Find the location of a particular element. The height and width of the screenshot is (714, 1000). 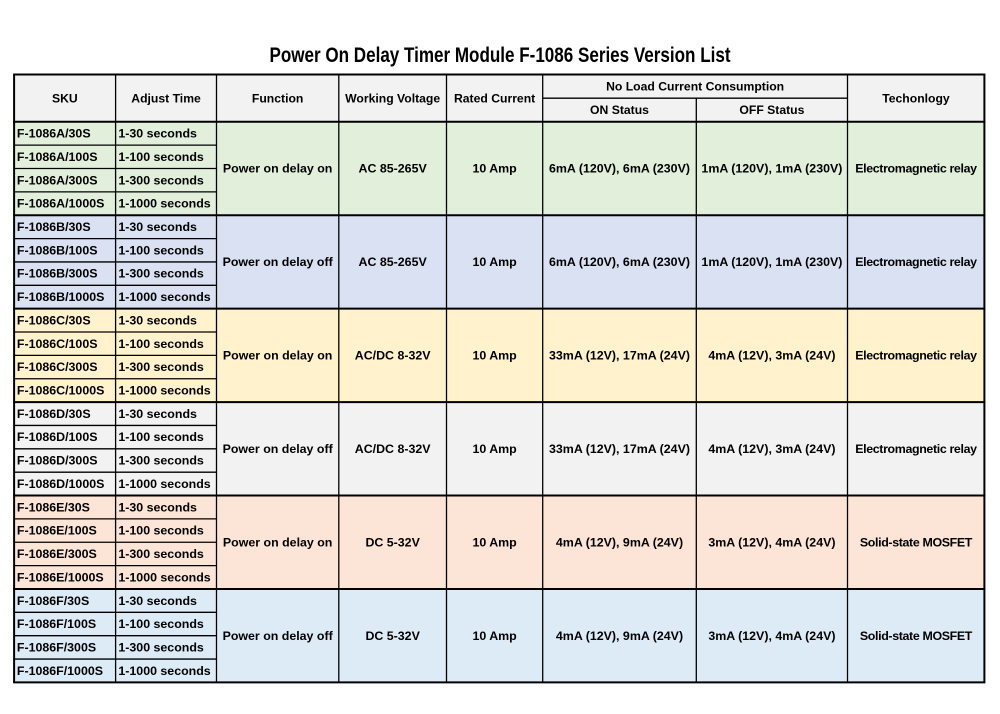

svg-text: F-1086F/30S is located at coordinates (53, 601).